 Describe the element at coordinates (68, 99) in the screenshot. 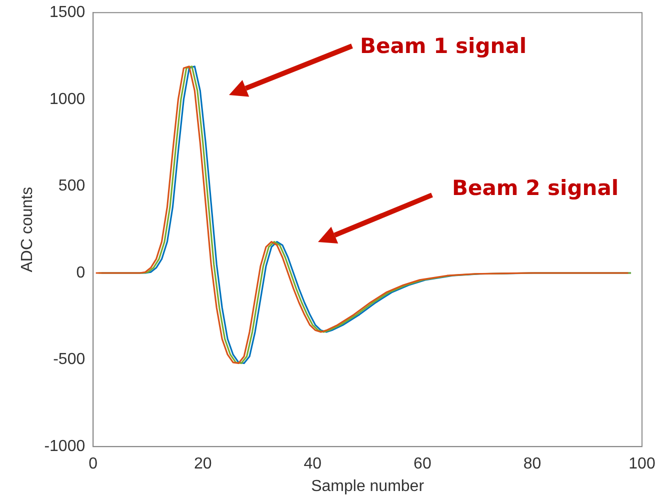

I see `y-tick-label: 1000` at that location.